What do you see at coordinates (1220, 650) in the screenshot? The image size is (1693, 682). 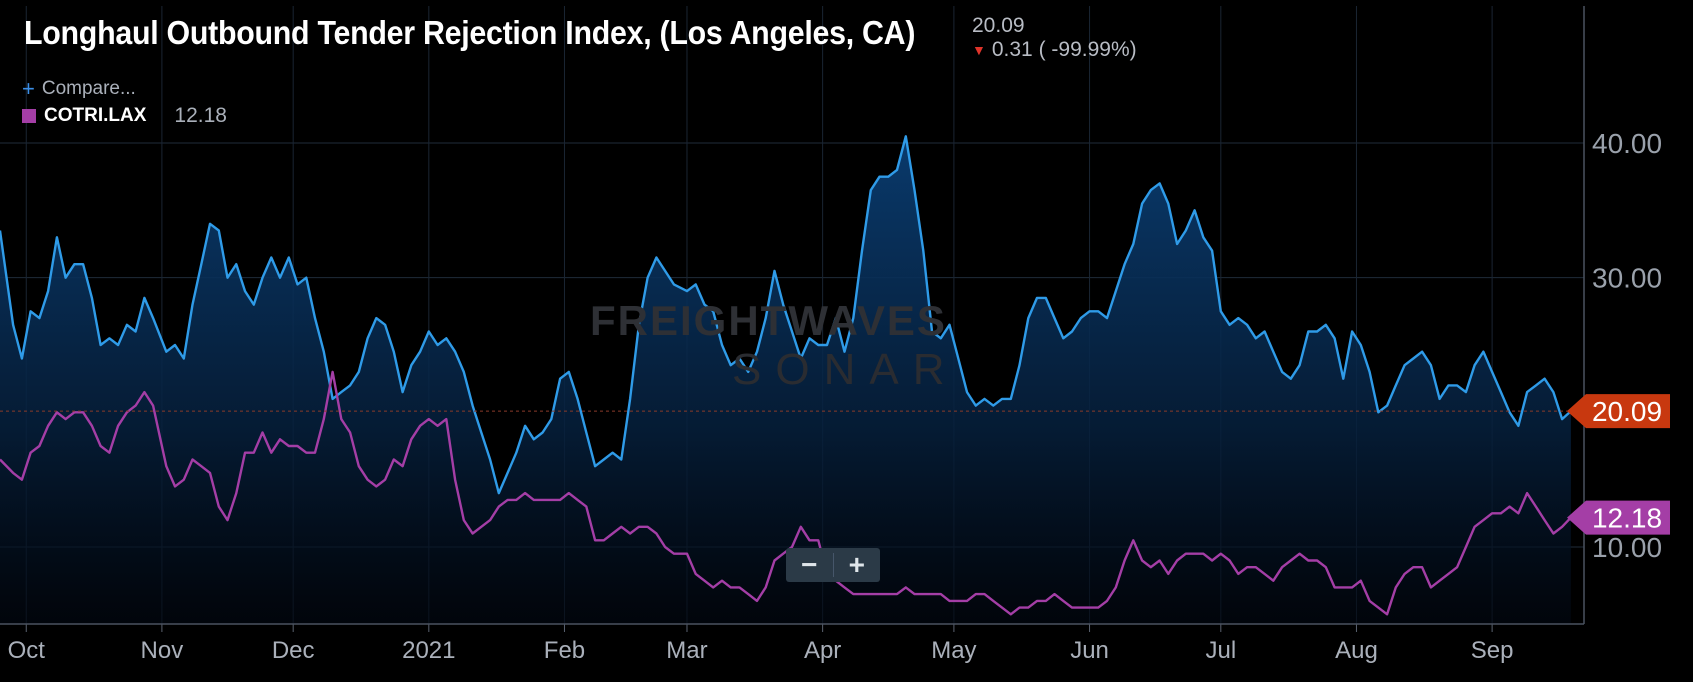 I see `x-tick-label: Jul` at bounding box center [1220, 650].